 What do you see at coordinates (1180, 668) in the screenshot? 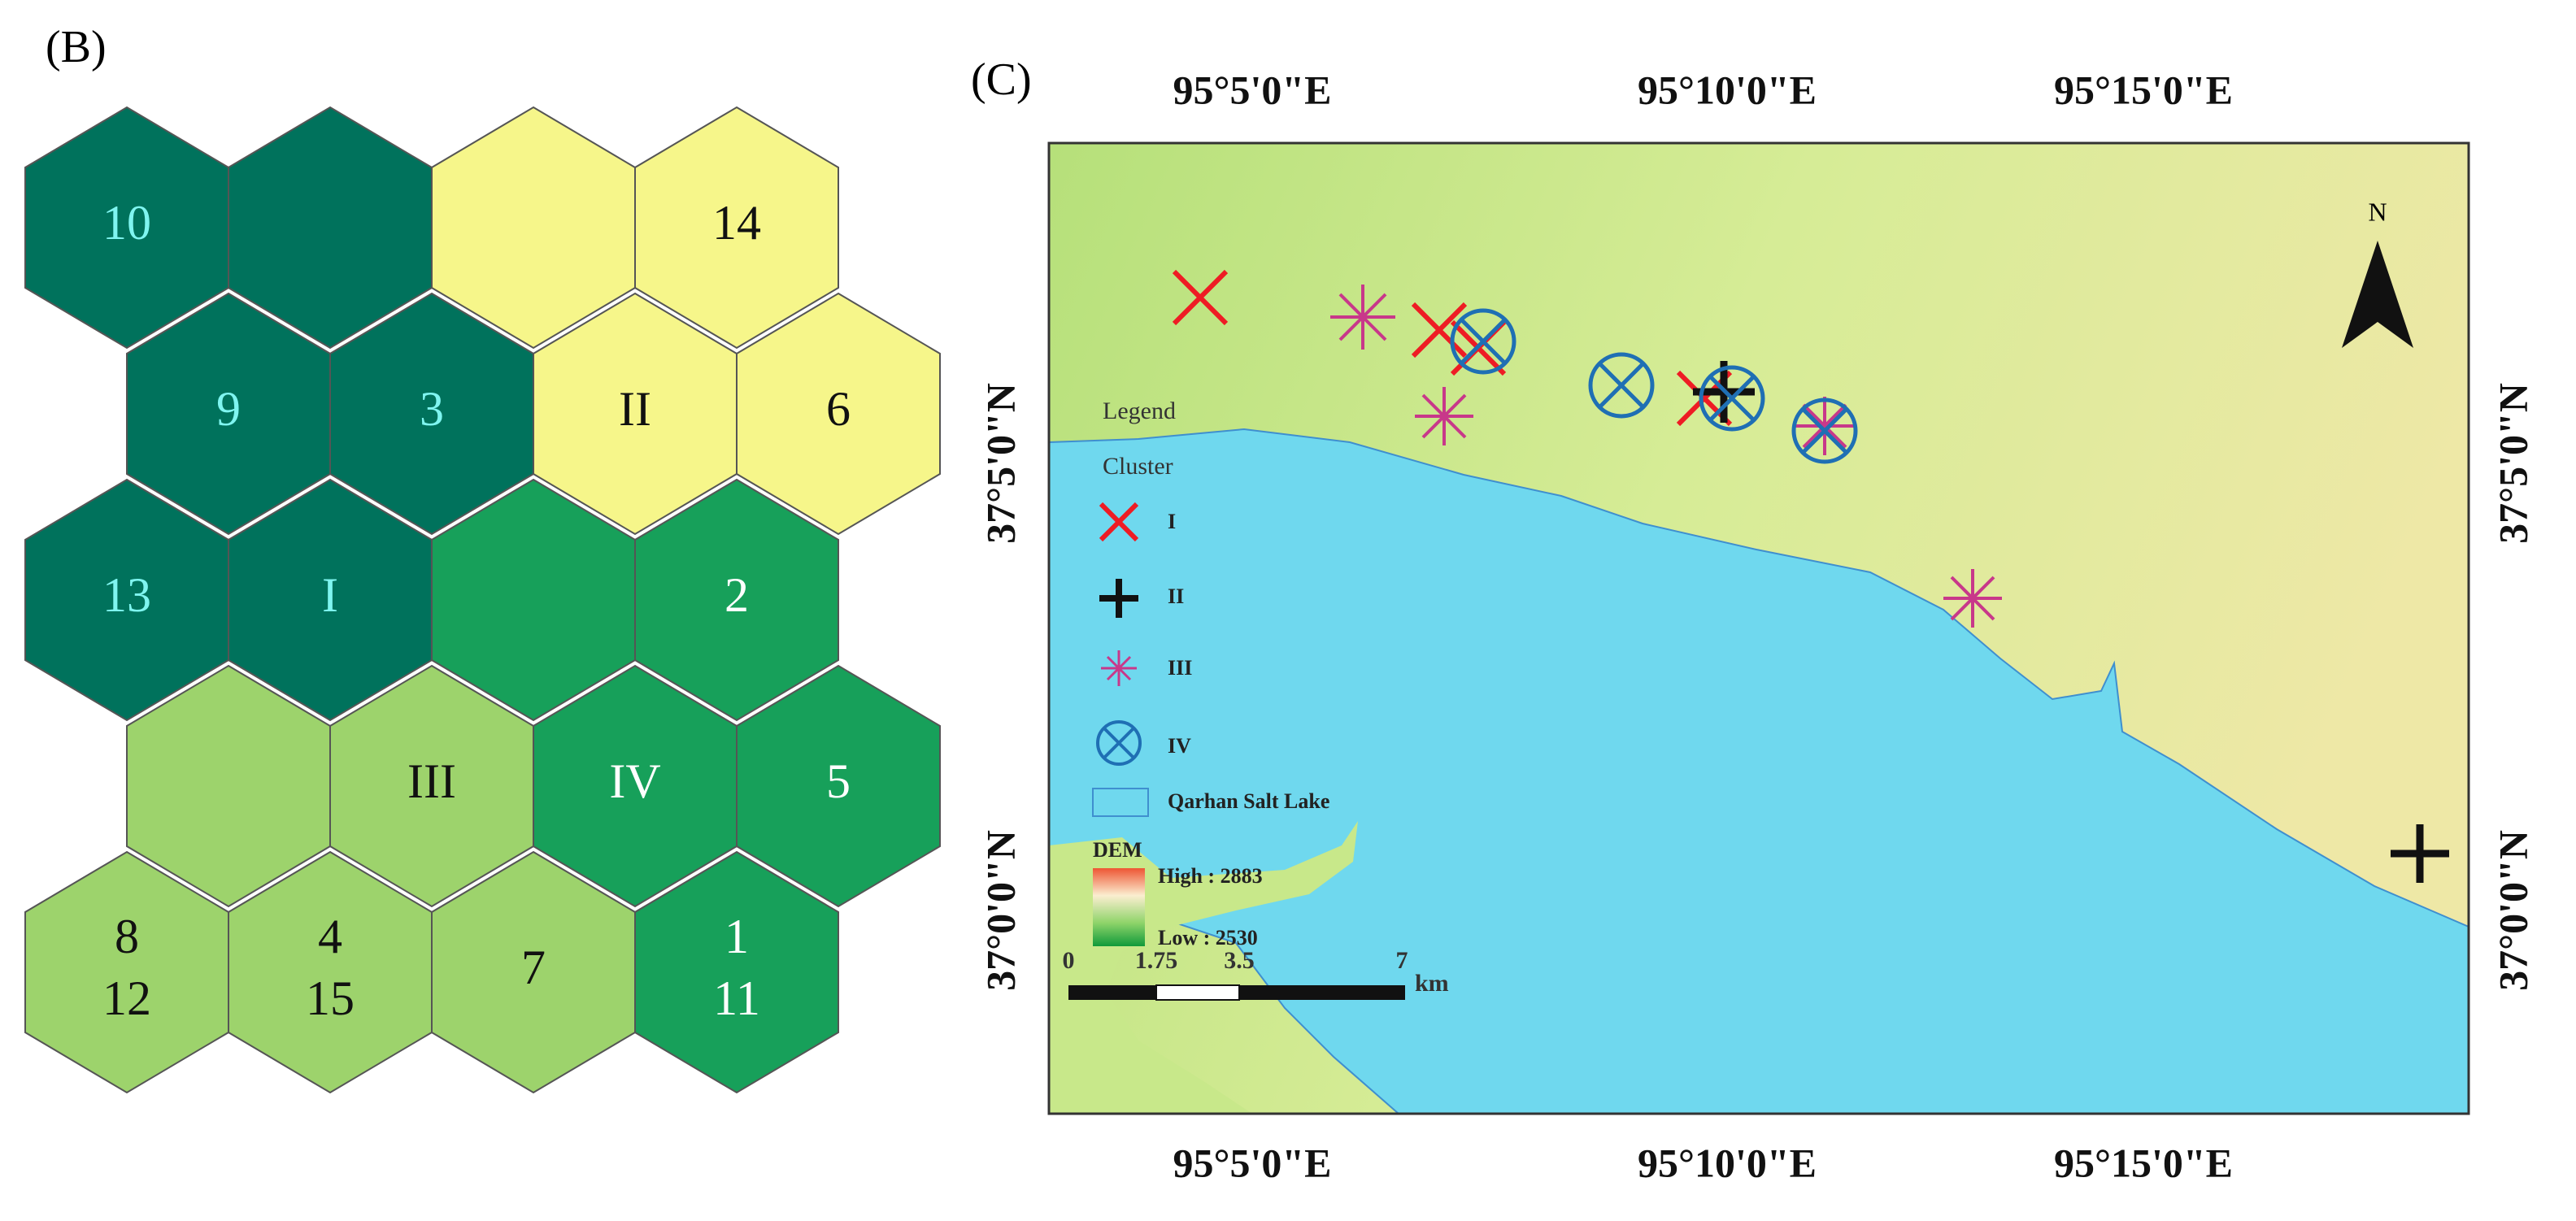
I see `legend-label: III` at bounding box center [1180, 668].